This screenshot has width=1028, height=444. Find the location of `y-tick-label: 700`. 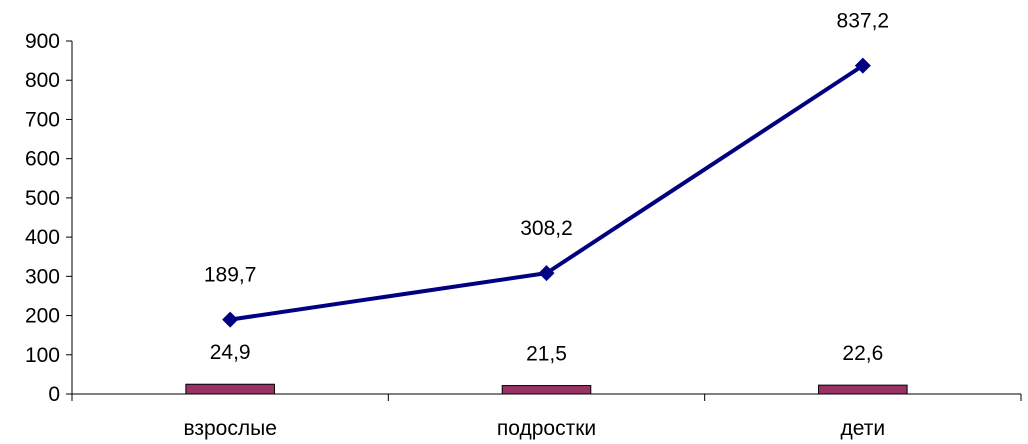

y-tick-label: 700 is located at coordinates (42, 119).